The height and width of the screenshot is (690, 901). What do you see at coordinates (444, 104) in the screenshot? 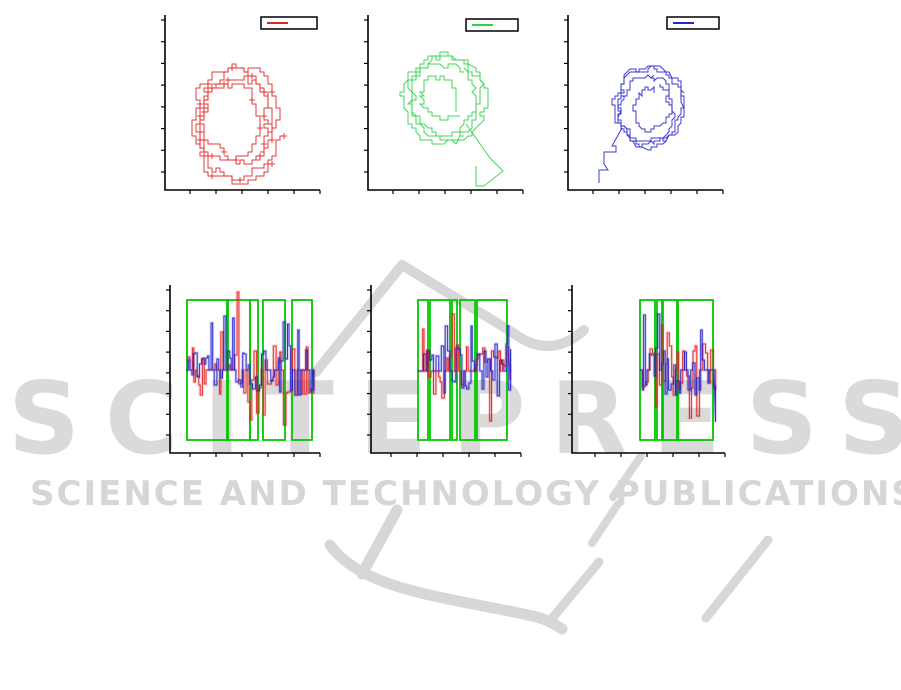
I see `subplot-trajectory-green` at bounding box center [444, 104].